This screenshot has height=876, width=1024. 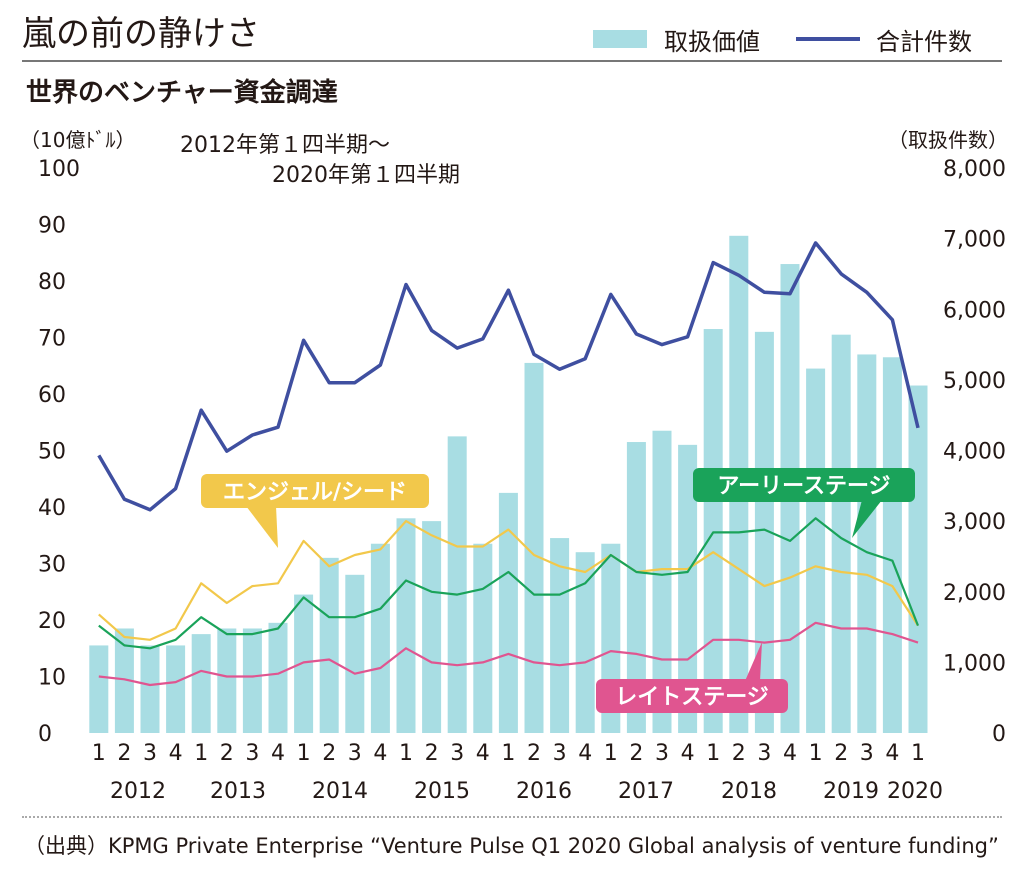 What do you see at coordinates (285, 145) in the screenshot?
I see `period-note-line1: 2012年第１四半期～` at bounding box center [285, 145].